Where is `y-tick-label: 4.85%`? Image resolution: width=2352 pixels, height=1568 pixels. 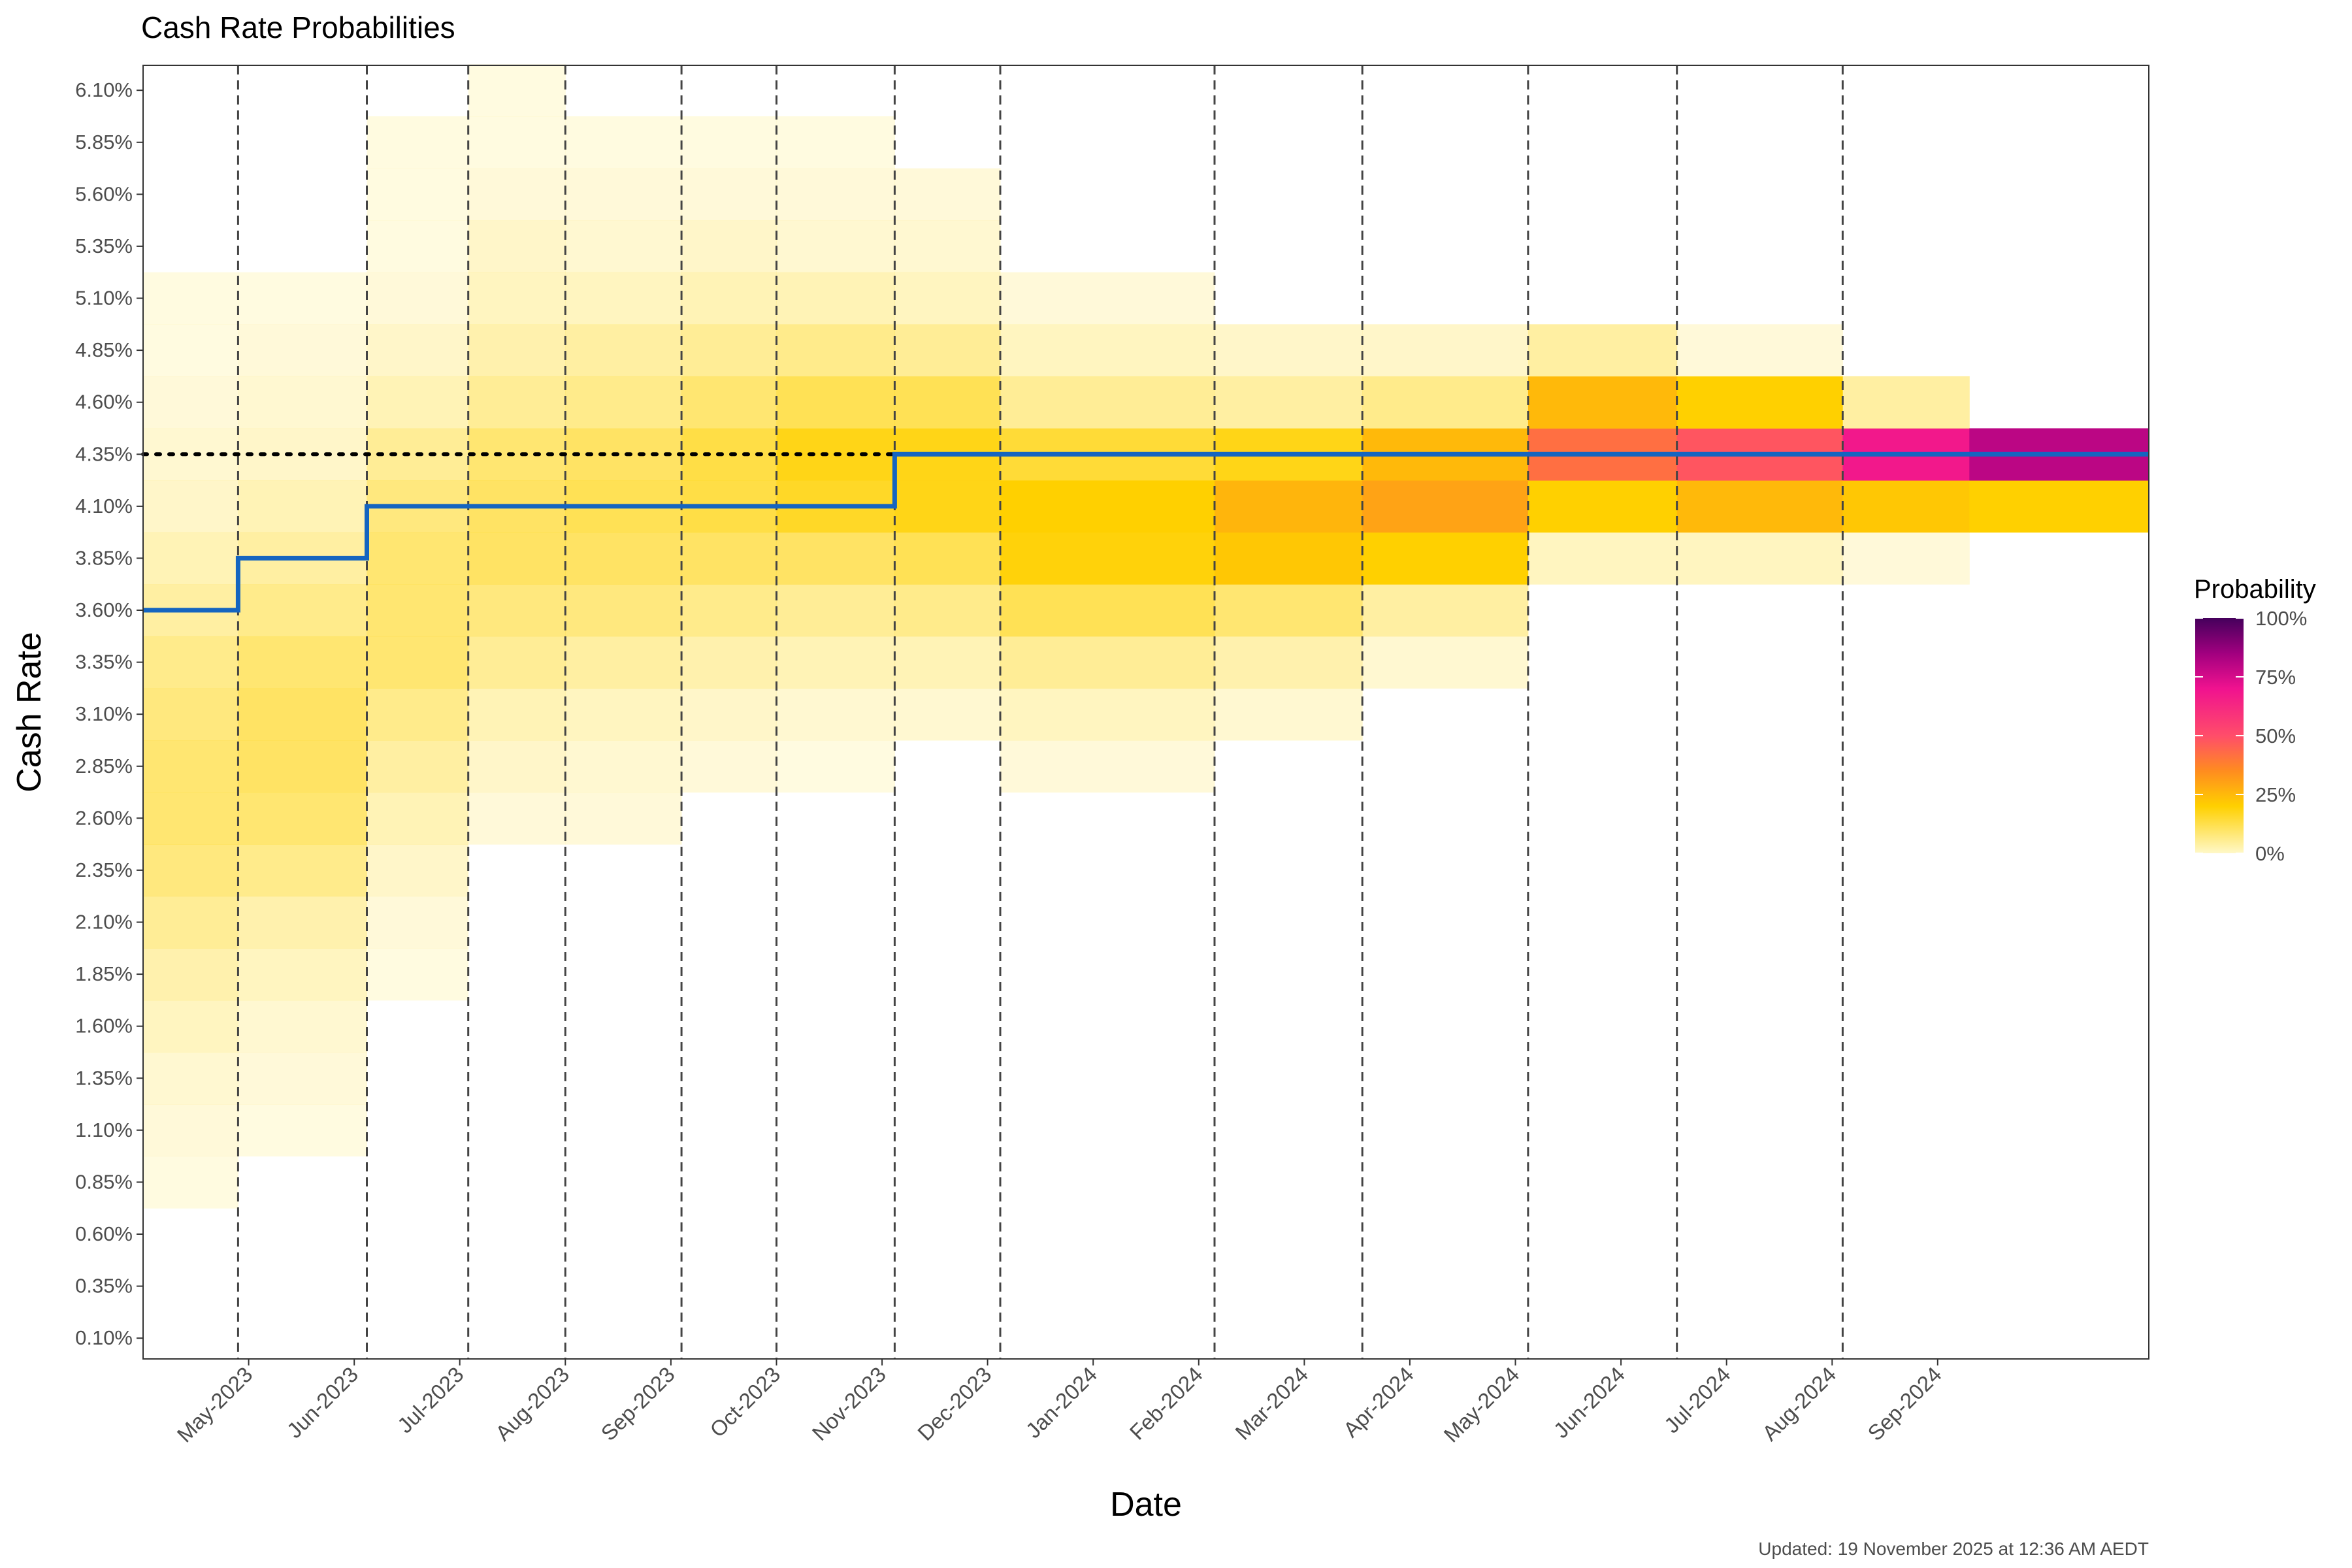
y-tick-label: 4.85% is located at coordinates (104, 349).